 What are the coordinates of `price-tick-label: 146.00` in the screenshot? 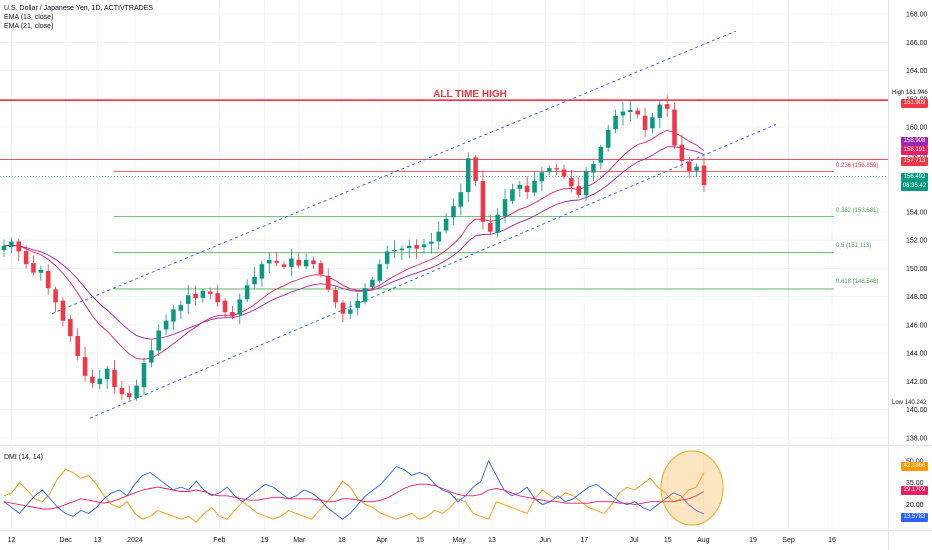 It's located at (917, 325).